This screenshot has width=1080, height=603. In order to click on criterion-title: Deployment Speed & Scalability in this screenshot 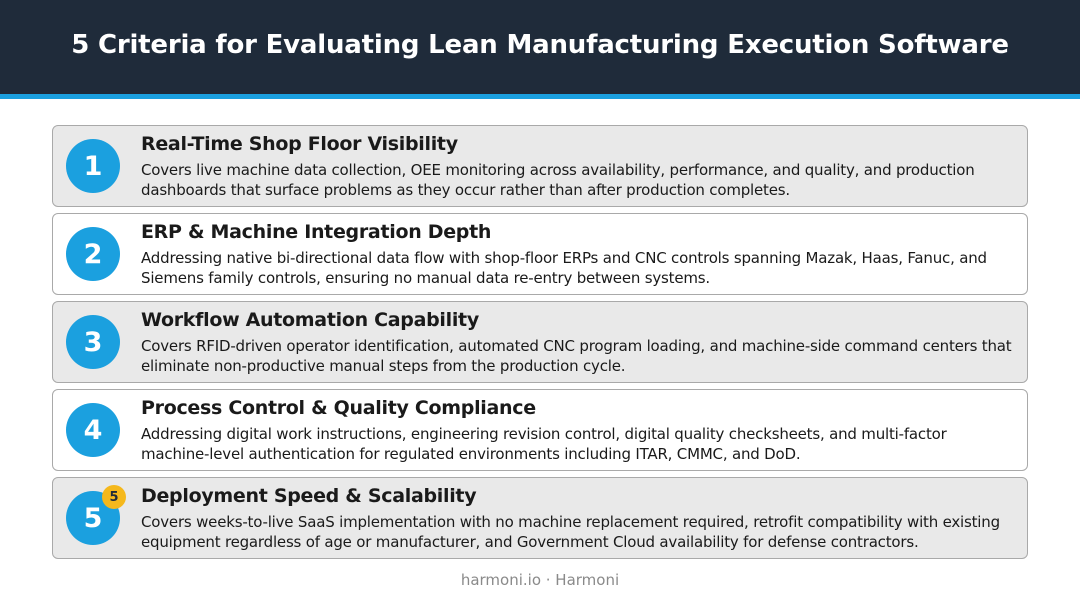, I will do `click(309, 496)`.